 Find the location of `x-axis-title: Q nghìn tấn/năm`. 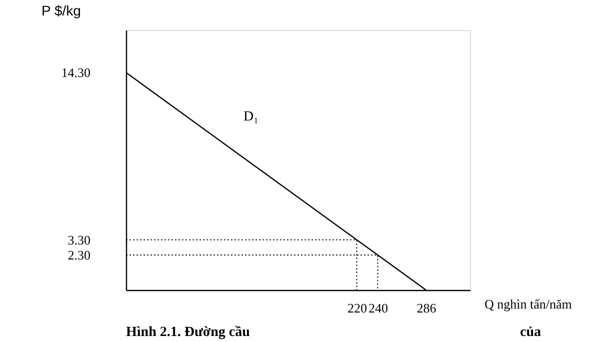

x-axis-title: Q nghìn tấn/năm is located at coordinates (528, 304).